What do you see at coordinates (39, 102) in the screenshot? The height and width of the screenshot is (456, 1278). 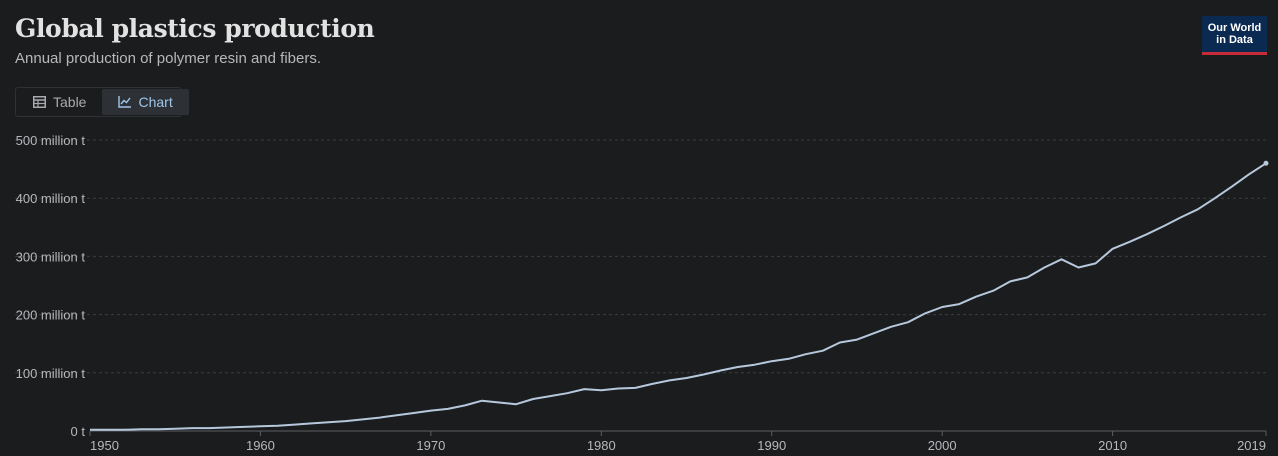 I see `table-icon` at bounding box center [39, 102].